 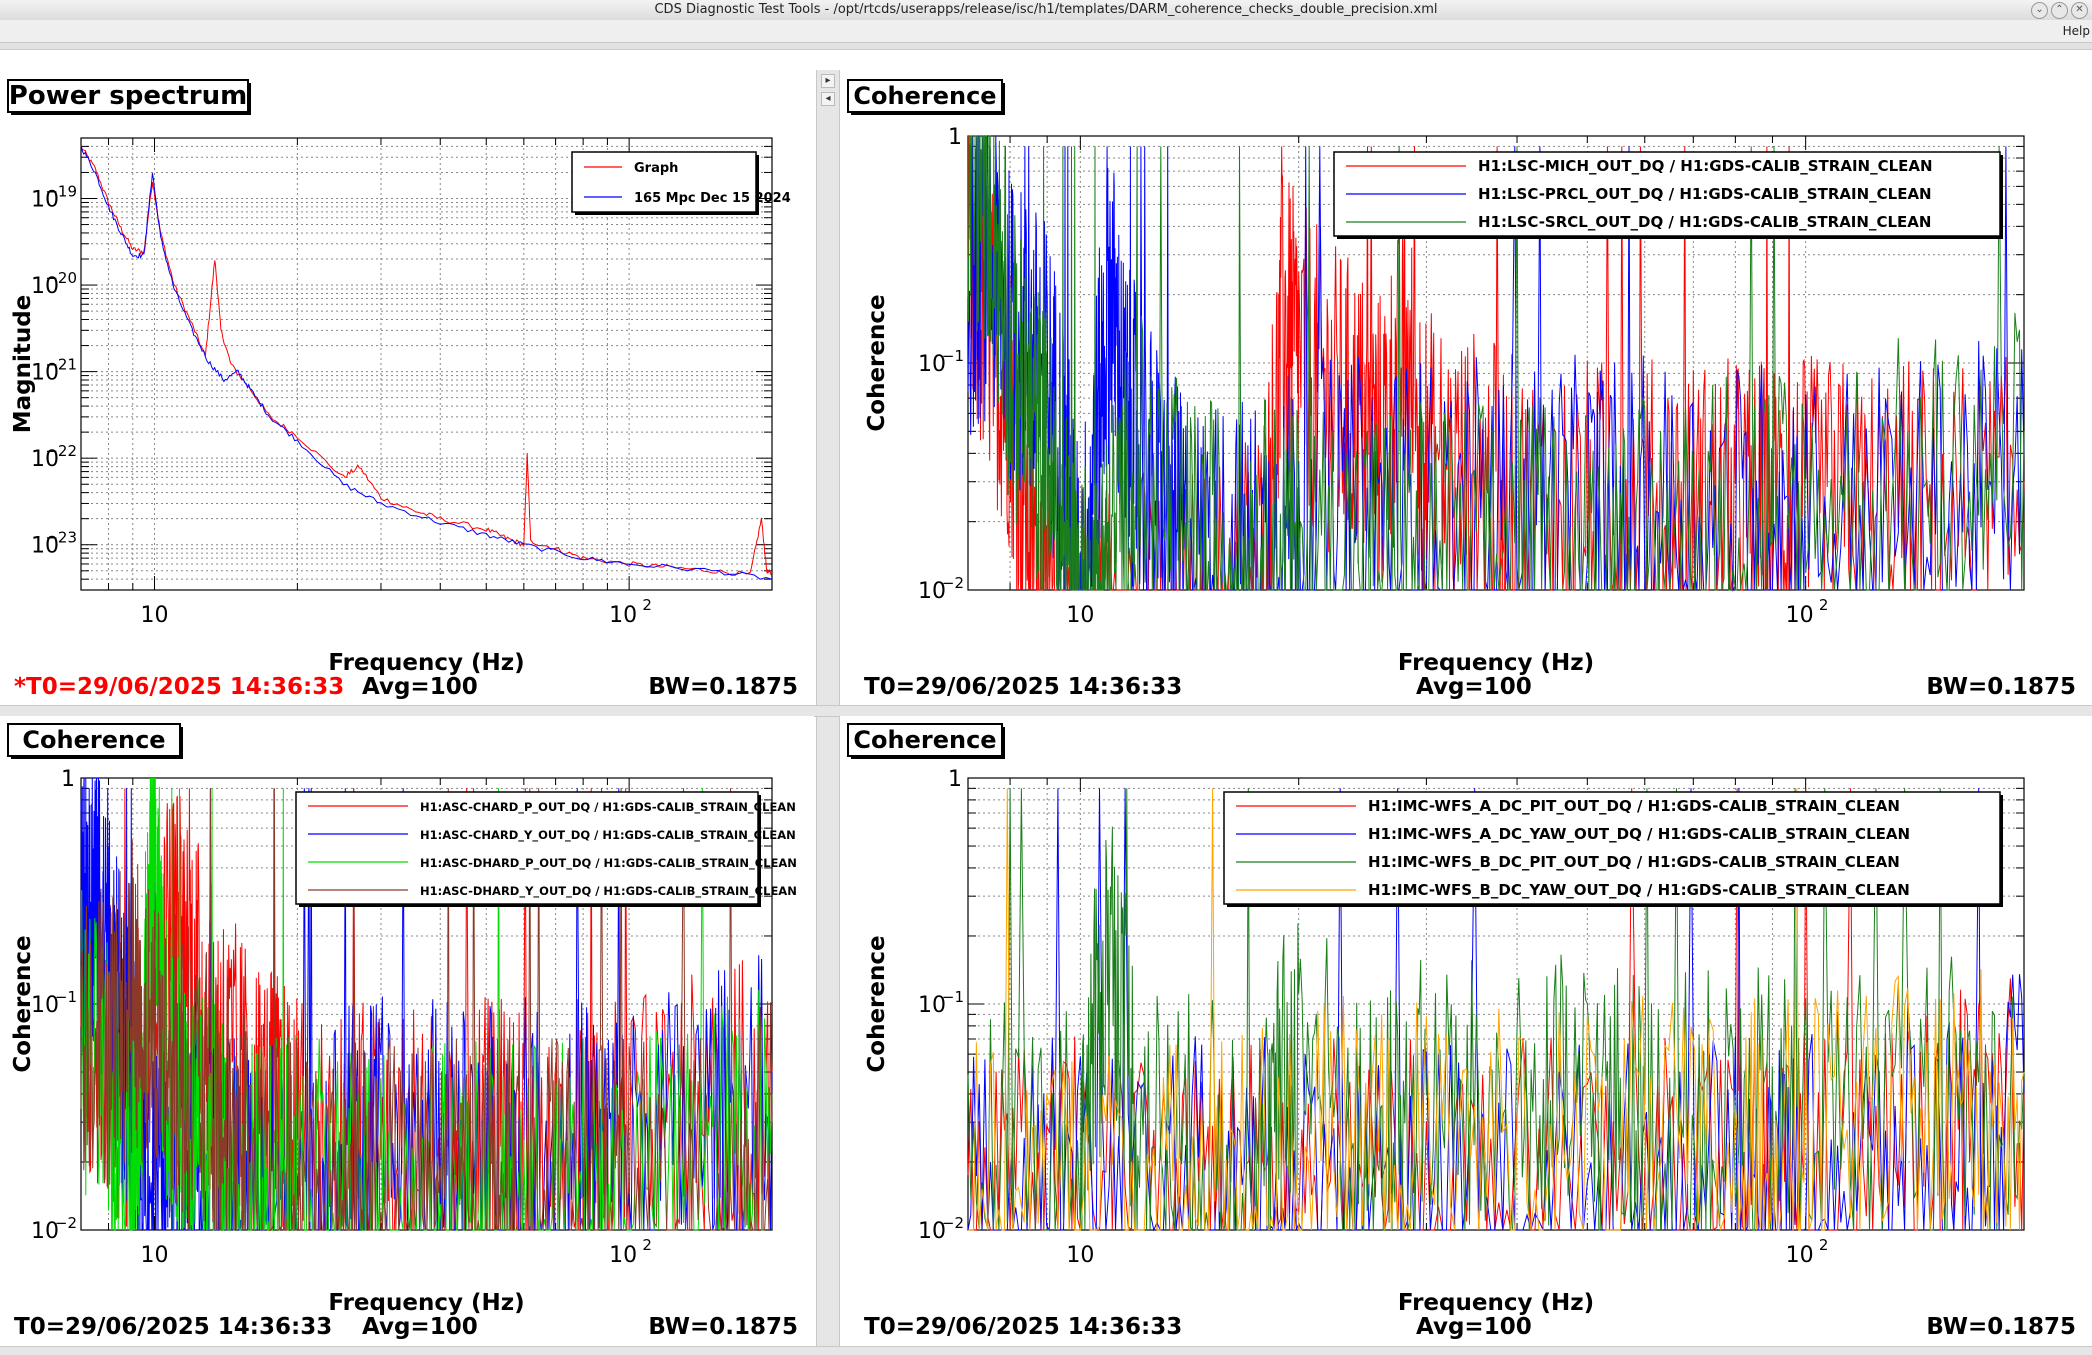 I want to click on coh3-title-box: Coherence, so click(x=926, y=741).